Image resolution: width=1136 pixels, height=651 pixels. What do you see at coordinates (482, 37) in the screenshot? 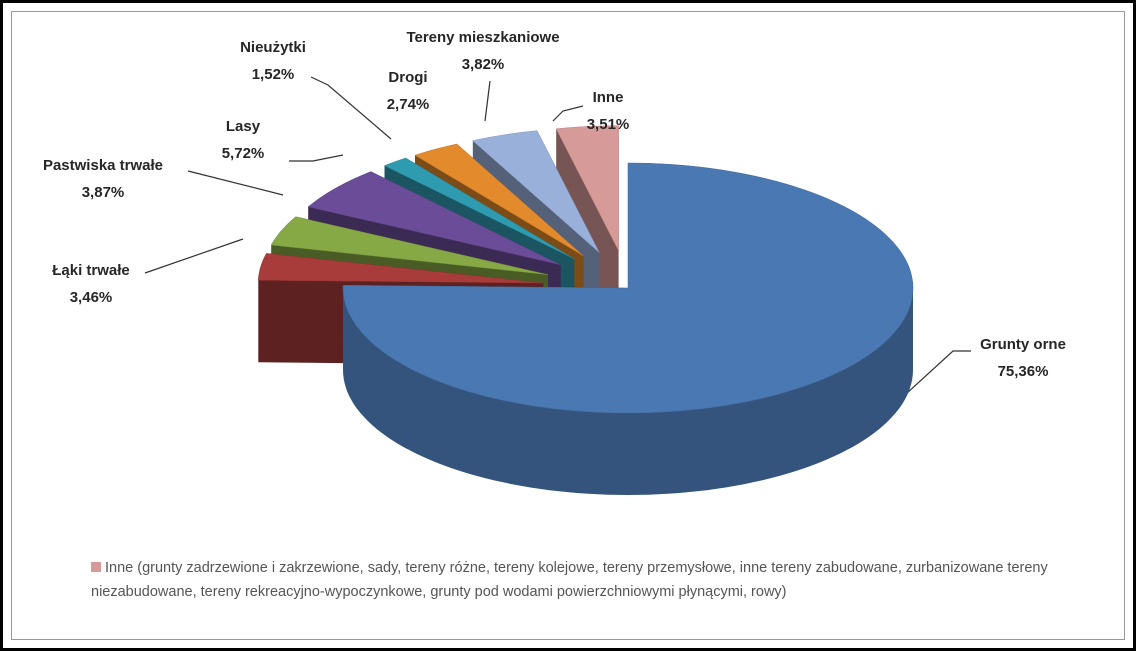
I see `slice-label: Tereny mieszkaniowe` at bounding box center [482, 37].